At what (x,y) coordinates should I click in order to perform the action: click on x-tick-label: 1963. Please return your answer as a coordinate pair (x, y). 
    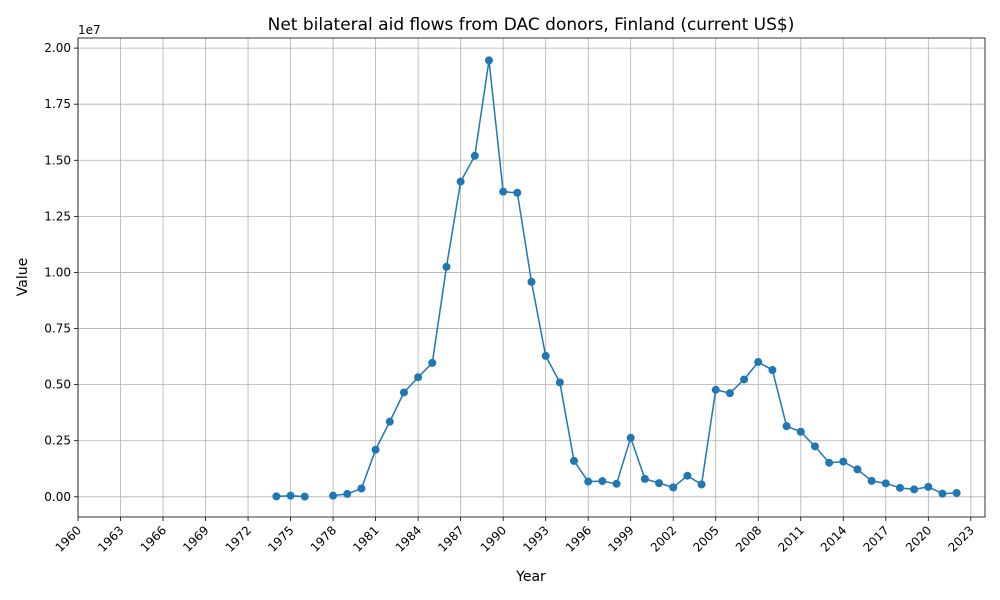
    Looking at the image, I should click on (110, 538).